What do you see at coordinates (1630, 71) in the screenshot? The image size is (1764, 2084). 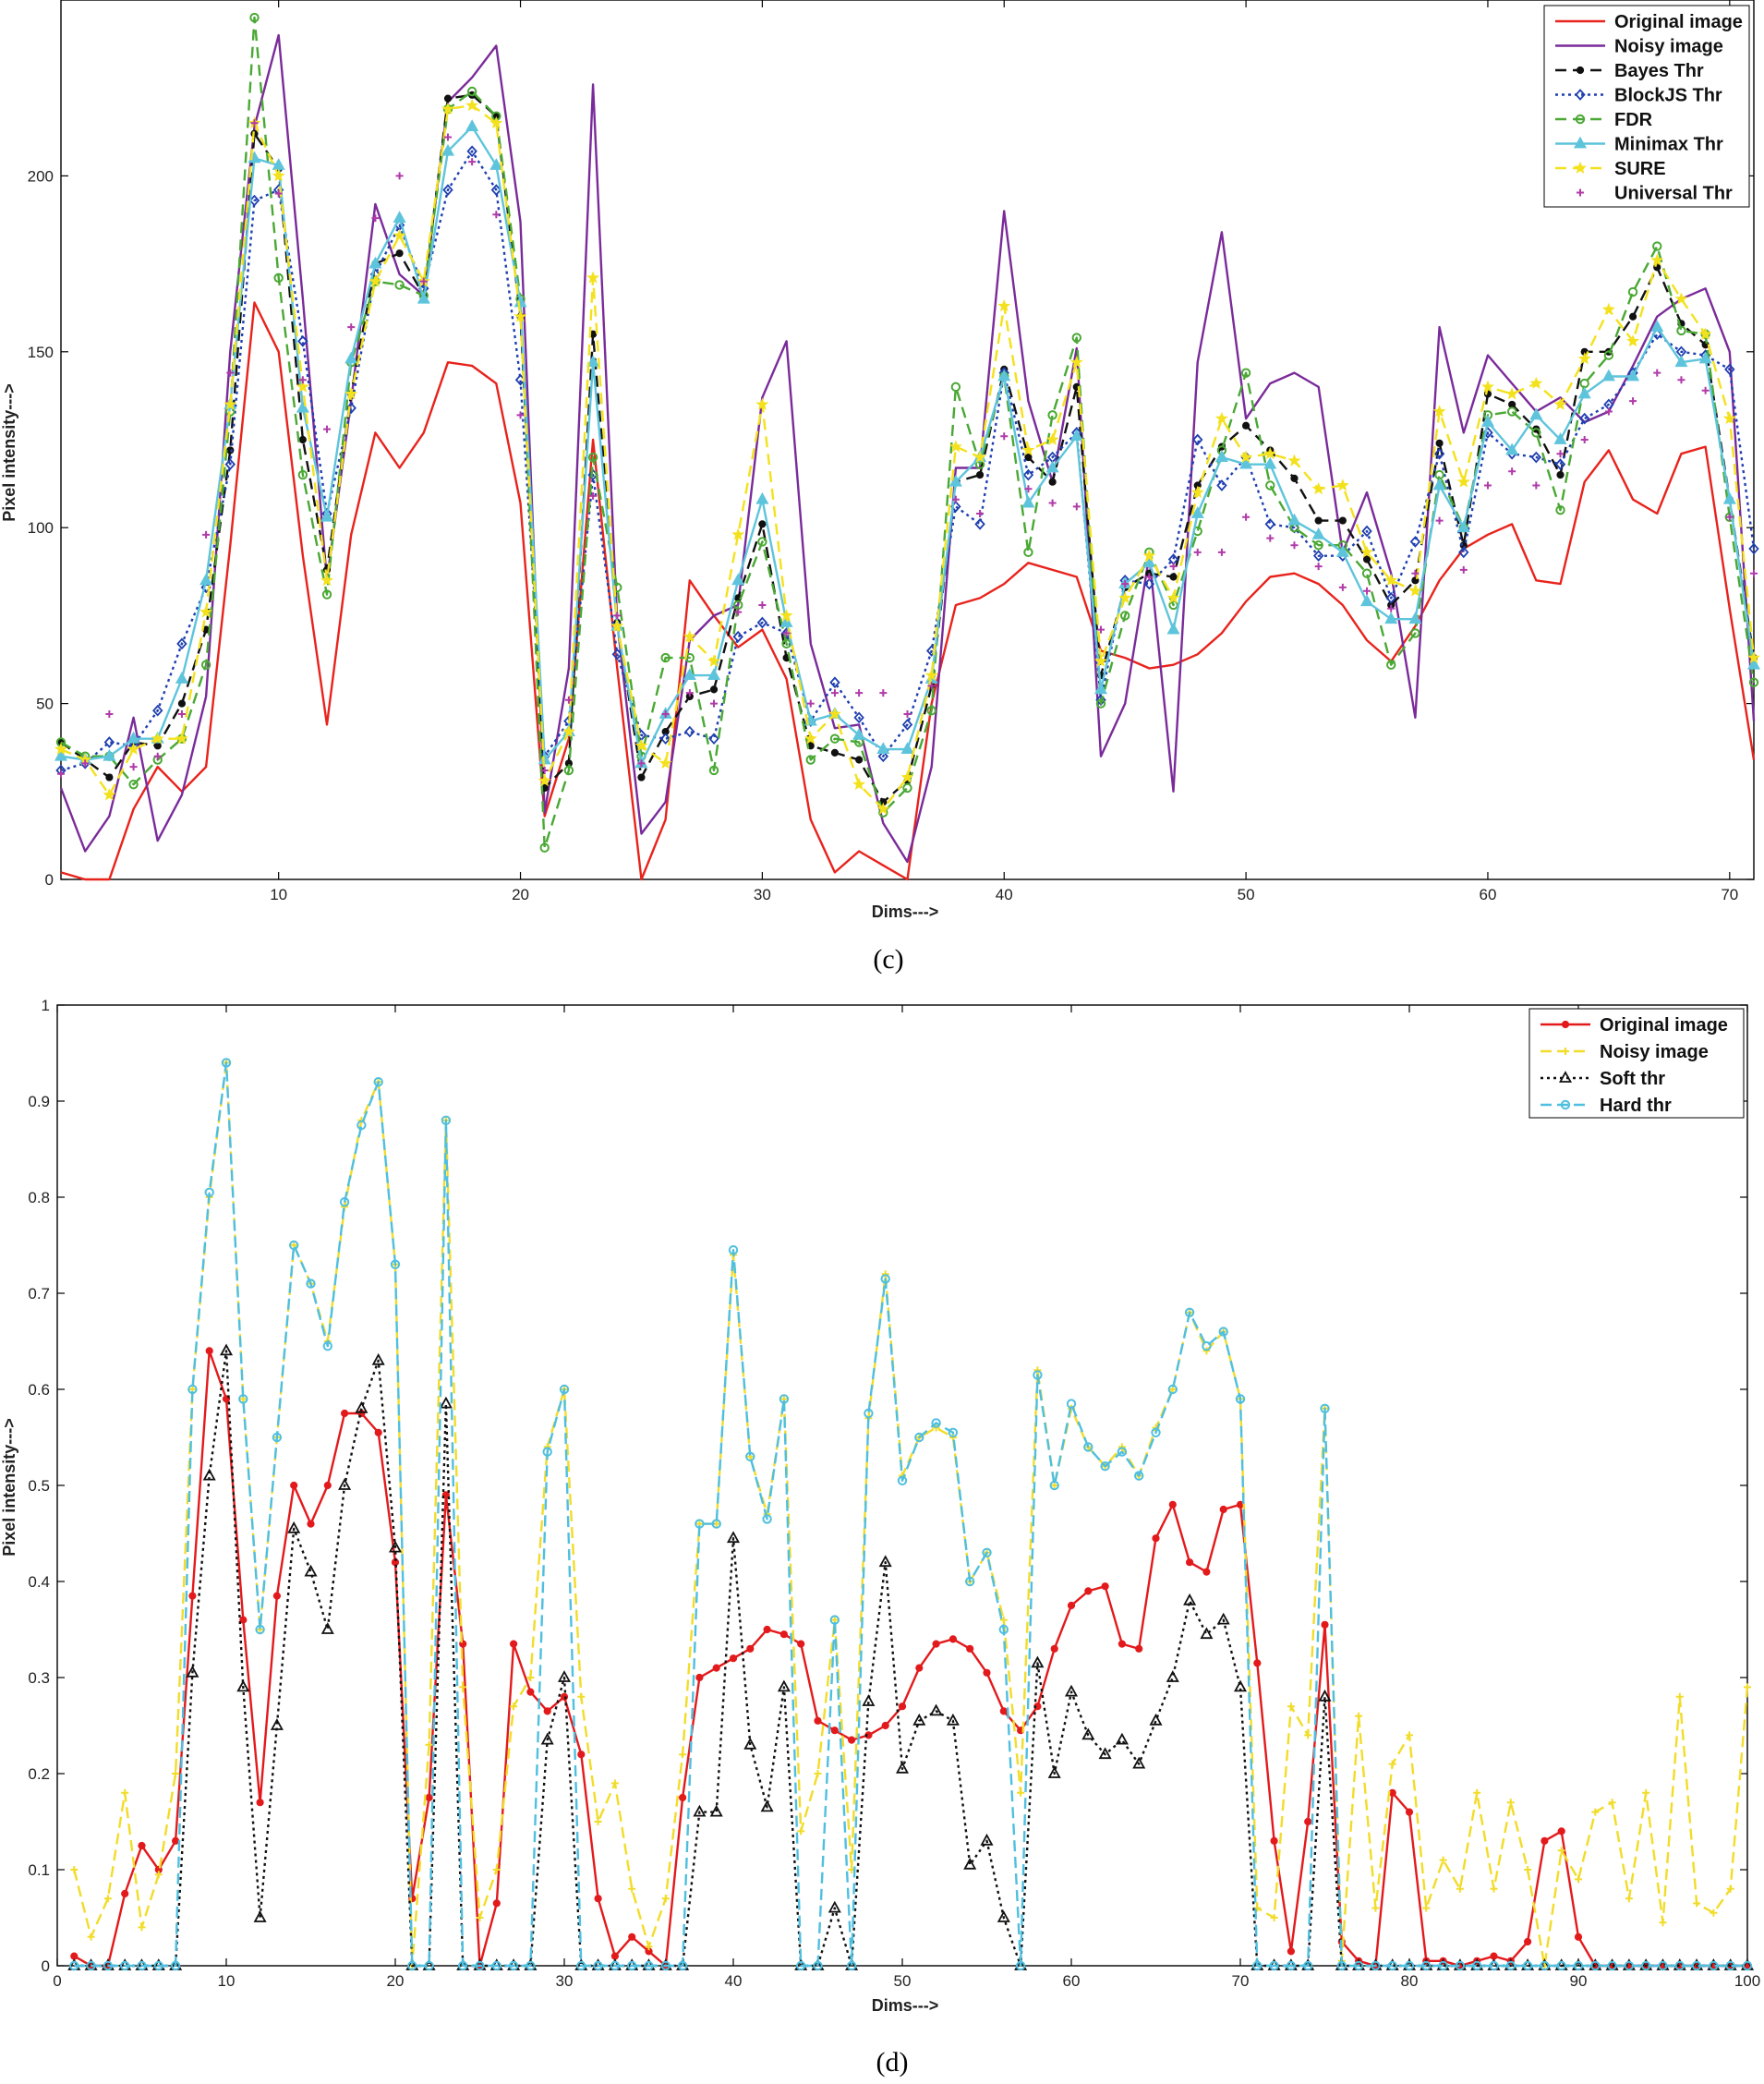 I see `legend-item-bayes-thr: Bayes Thr` at bounding box center [1630, 71].